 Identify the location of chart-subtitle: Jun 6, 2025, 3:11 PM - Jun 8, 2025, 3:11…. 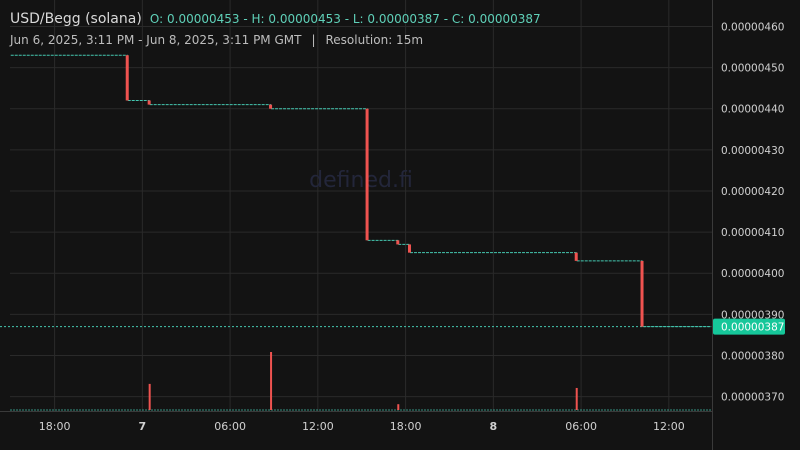
(216, 40).